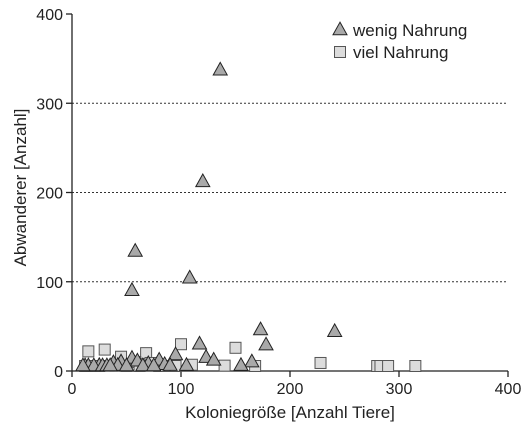 This screenshot has height=422, width=530. Describe the element at coordinates (58, 372) in the screenshot. I see `y-tick-label-0: 0` at that location.